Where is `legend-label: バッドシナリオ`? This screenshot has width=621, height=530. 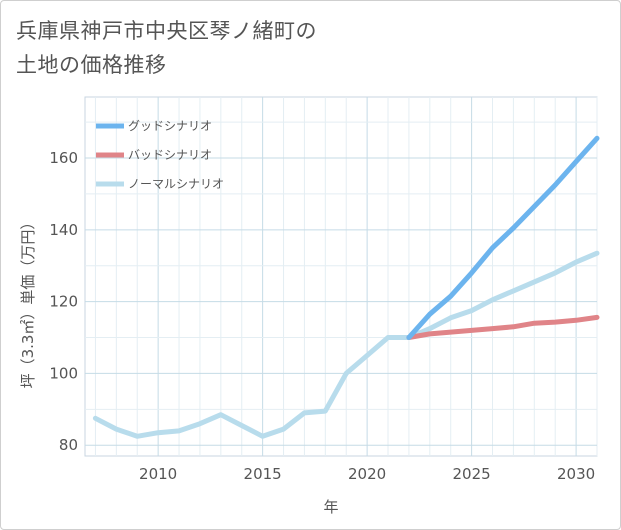
legend-label: バッドシナリオ is located at coordinates (170, 155).